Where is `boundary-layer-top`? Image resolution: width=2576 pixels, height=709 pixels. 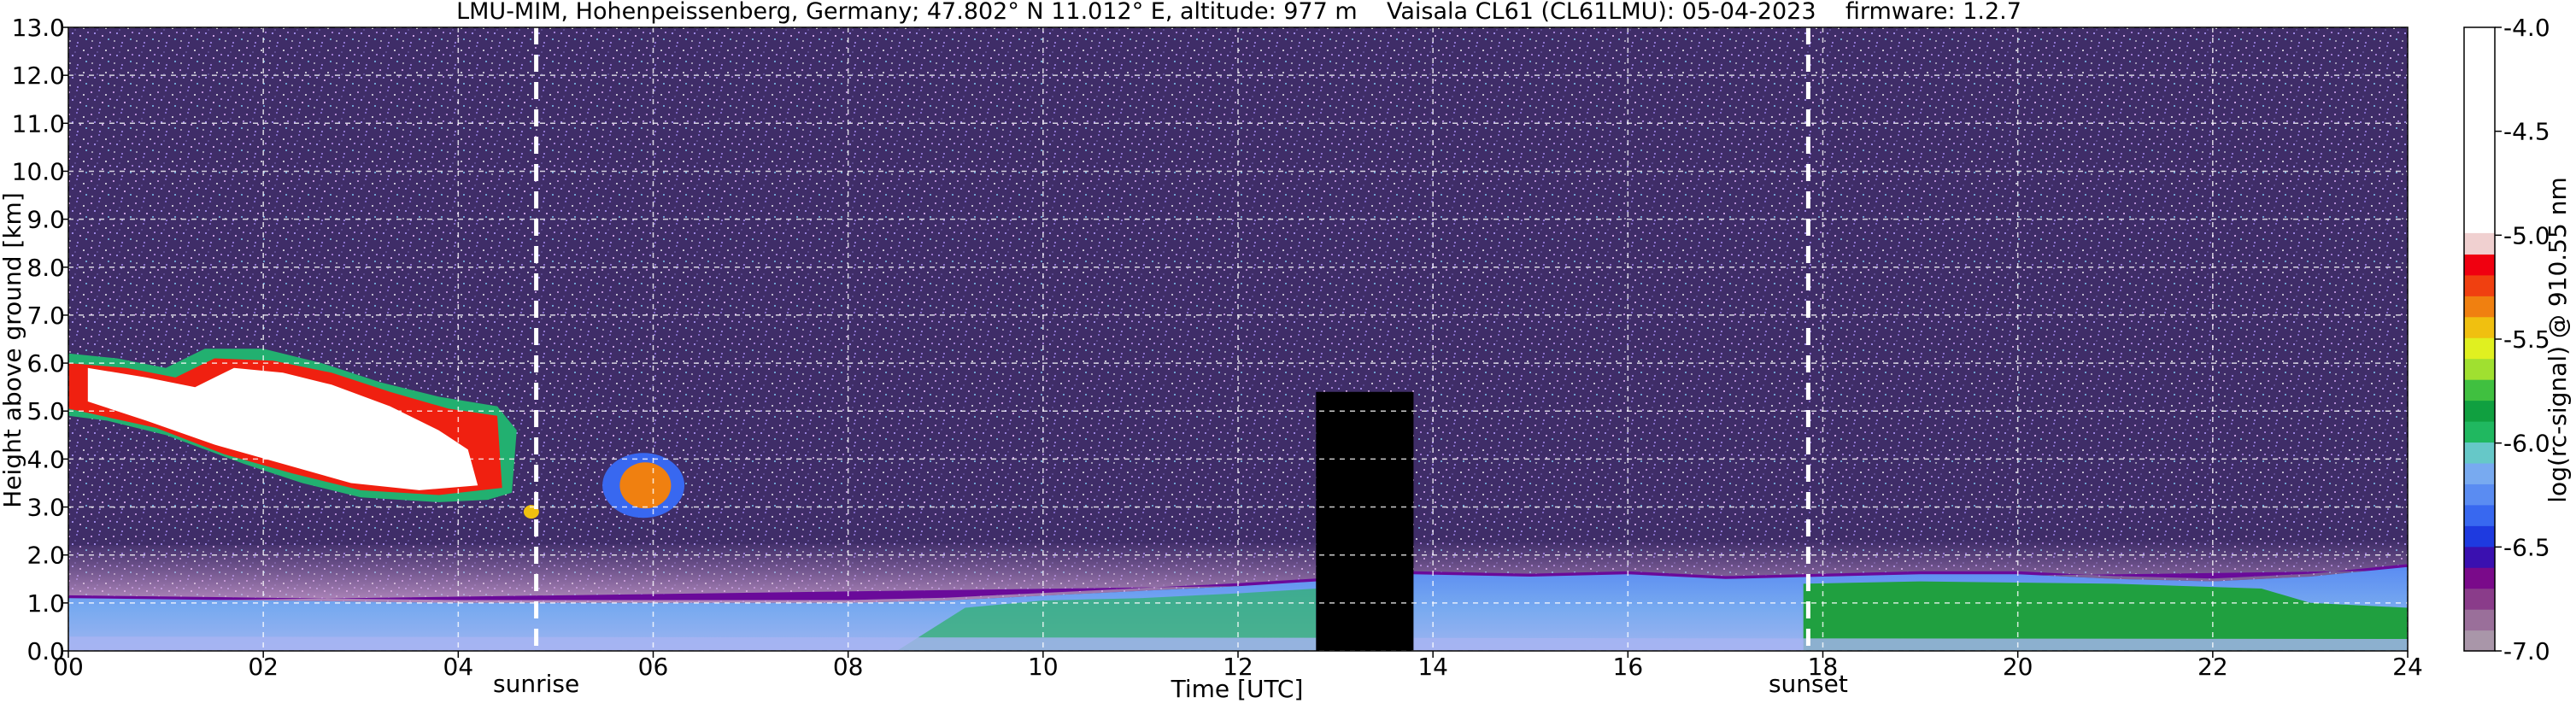
boundary-layer-top is located at coordinates (1238, 583).